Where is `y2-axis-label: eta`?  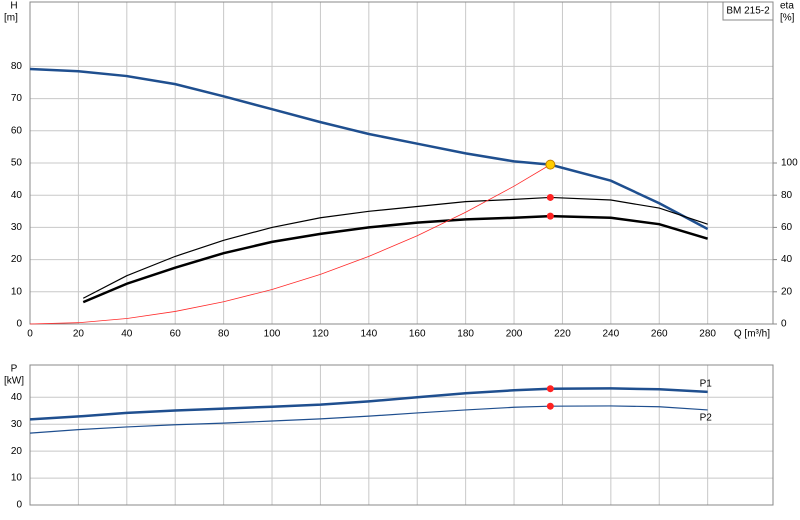 y2-axis-label: eta is located at coordinates (787, 6).